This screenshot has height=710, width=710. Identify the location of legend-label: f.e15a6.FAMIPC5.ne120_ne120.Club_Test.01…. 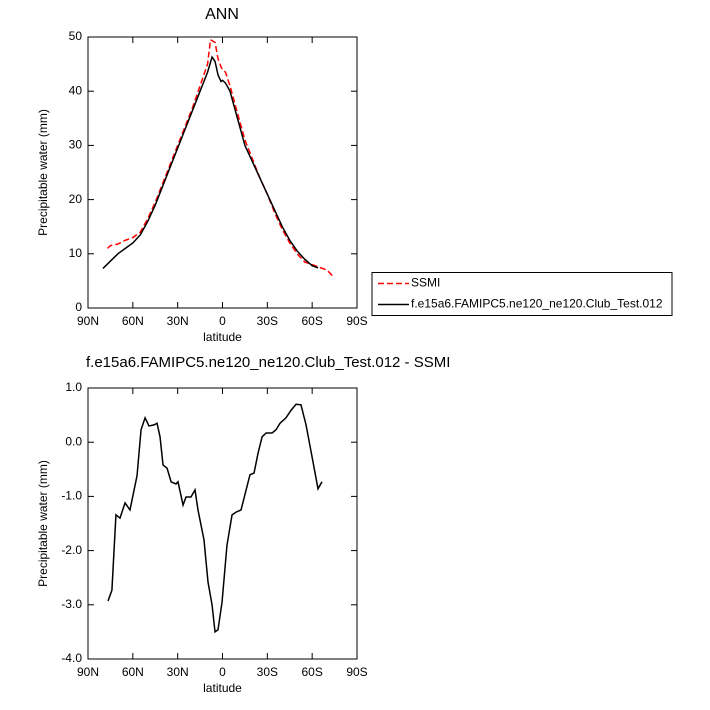
(537, 304).